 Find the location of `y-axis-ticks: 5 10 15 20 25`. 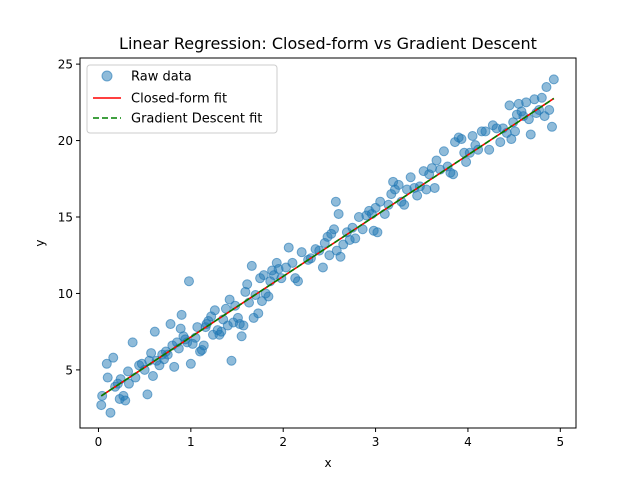

y-axis-ticks: 5 10 15 20 25 is located at coordinates (69, 217).